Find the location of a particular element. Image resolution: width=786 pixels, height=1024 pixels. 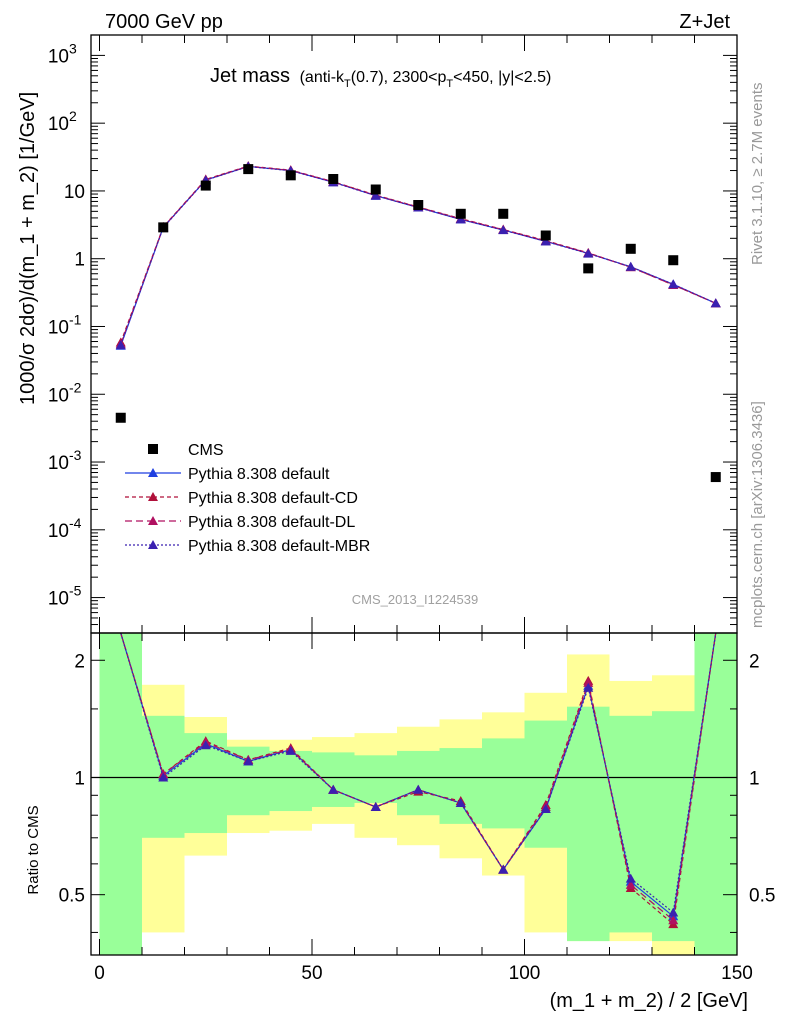

main-y-tick-label: 1 is located at coordinates (79, 260).